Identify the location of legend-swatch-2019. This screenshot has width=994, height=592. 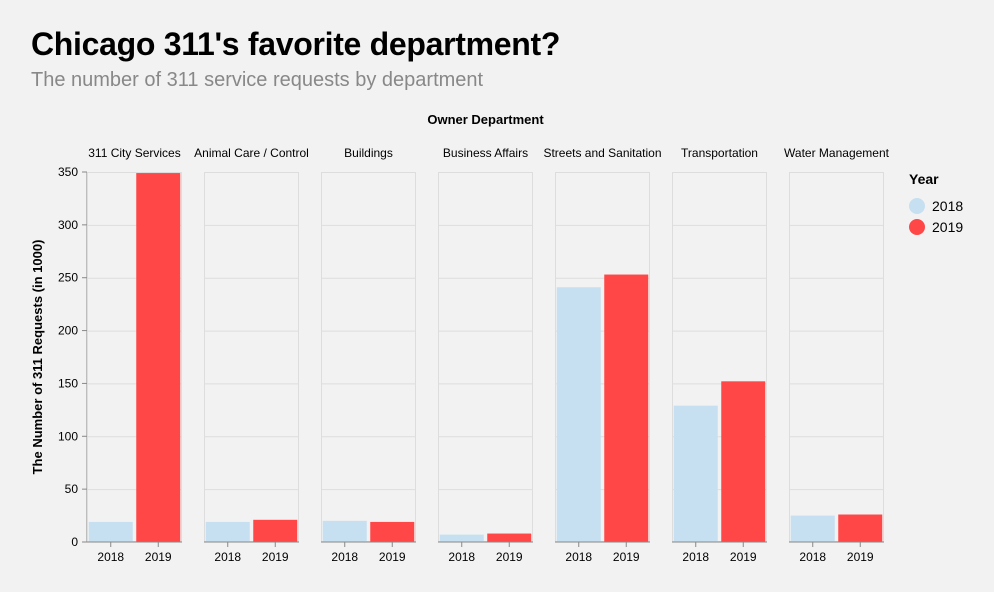
(917, 227).